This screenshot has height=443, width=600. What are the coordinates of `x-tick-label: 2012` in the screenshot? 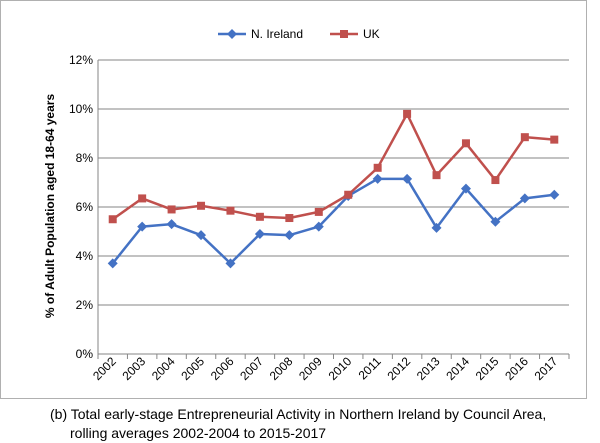 It's located at (398, 368).